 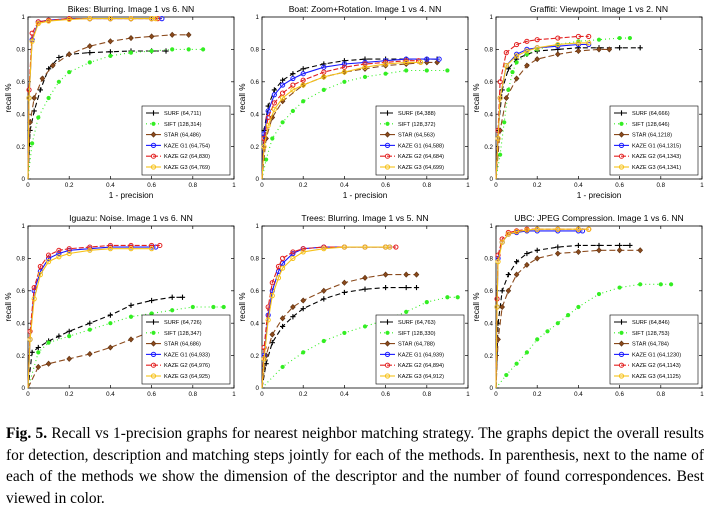 I want to click on panel-4-legend-marker-sift, so click(x=153, y=332).